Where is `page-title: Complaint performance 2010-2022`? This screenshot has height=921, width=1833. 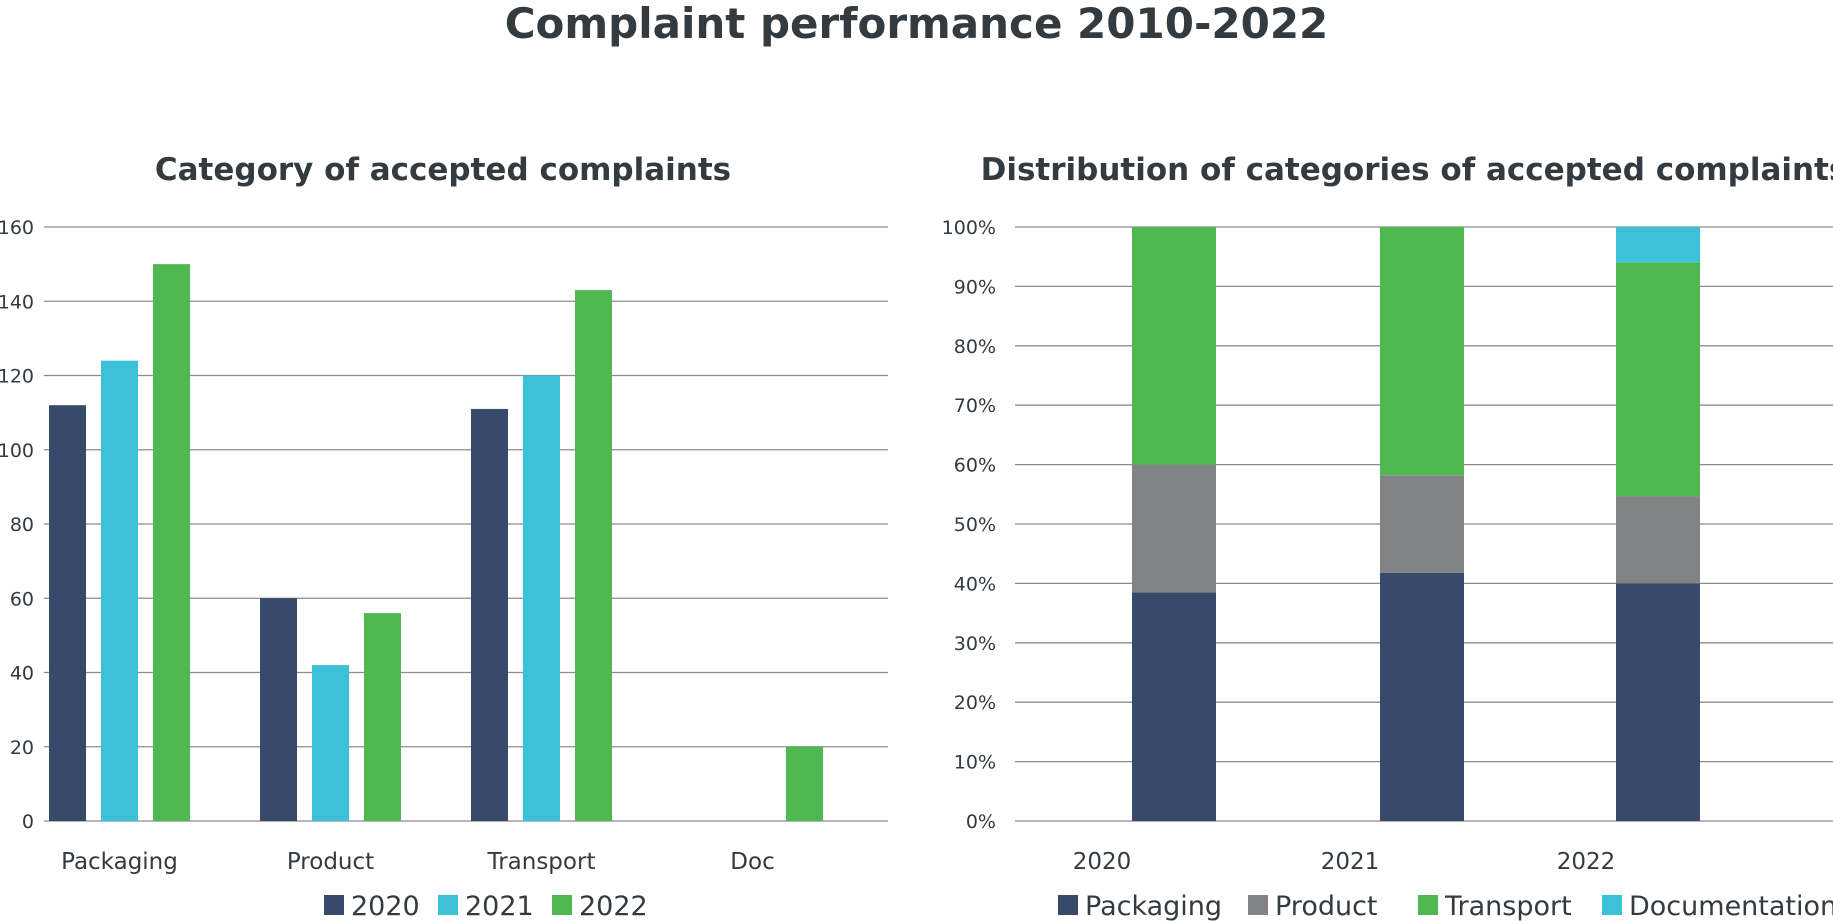
page-title: Complaint performance 2010-2022 is located at coordinates (916, 24).